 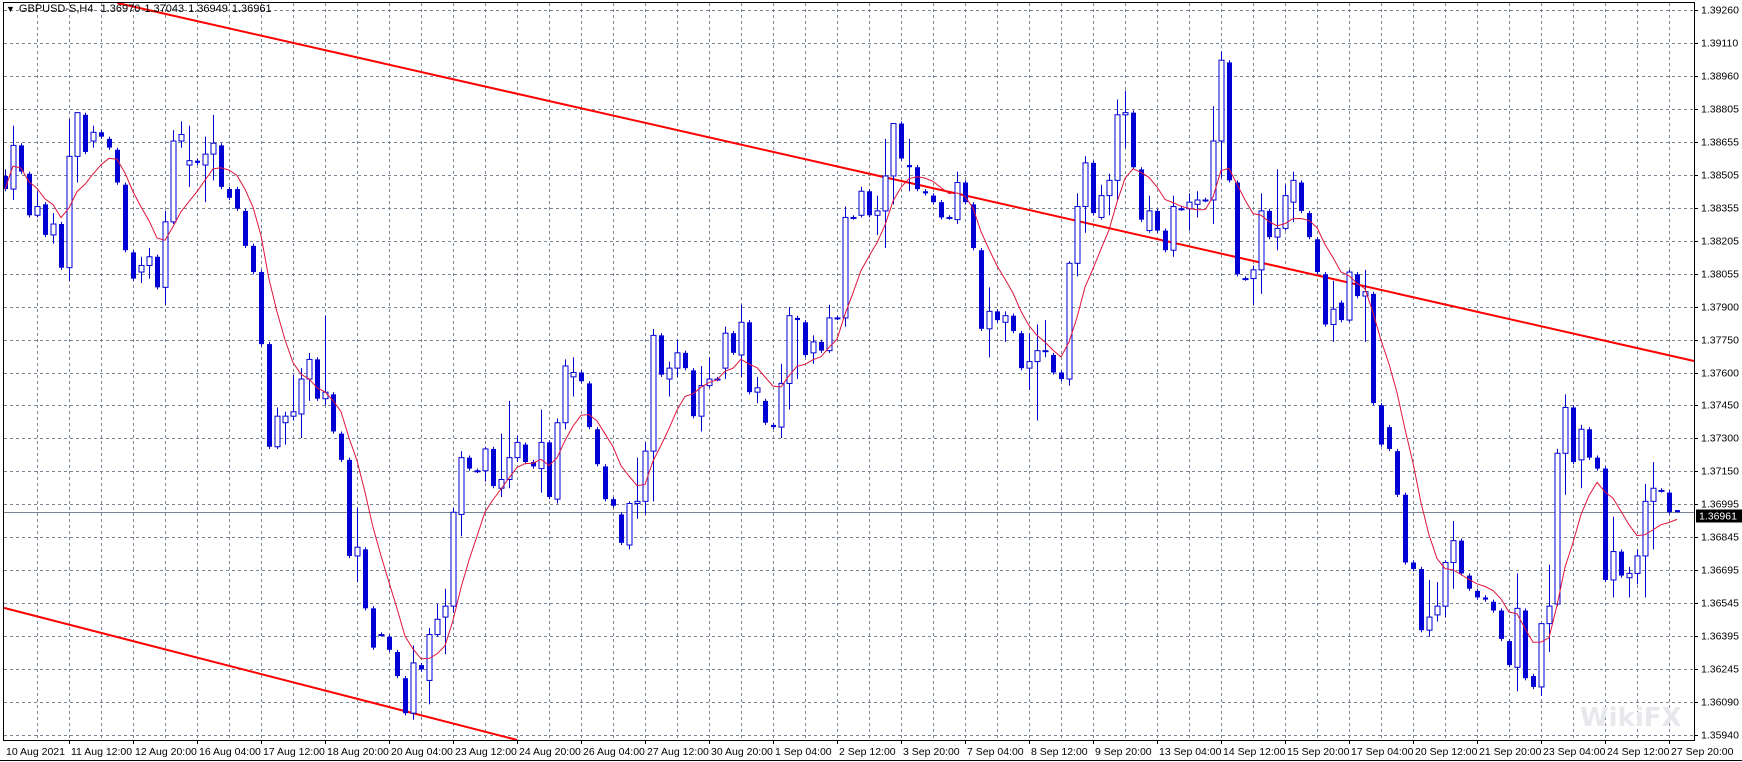 I want to click on time-tick-label: 10 Aug 2021, so click(x=35, y=752).